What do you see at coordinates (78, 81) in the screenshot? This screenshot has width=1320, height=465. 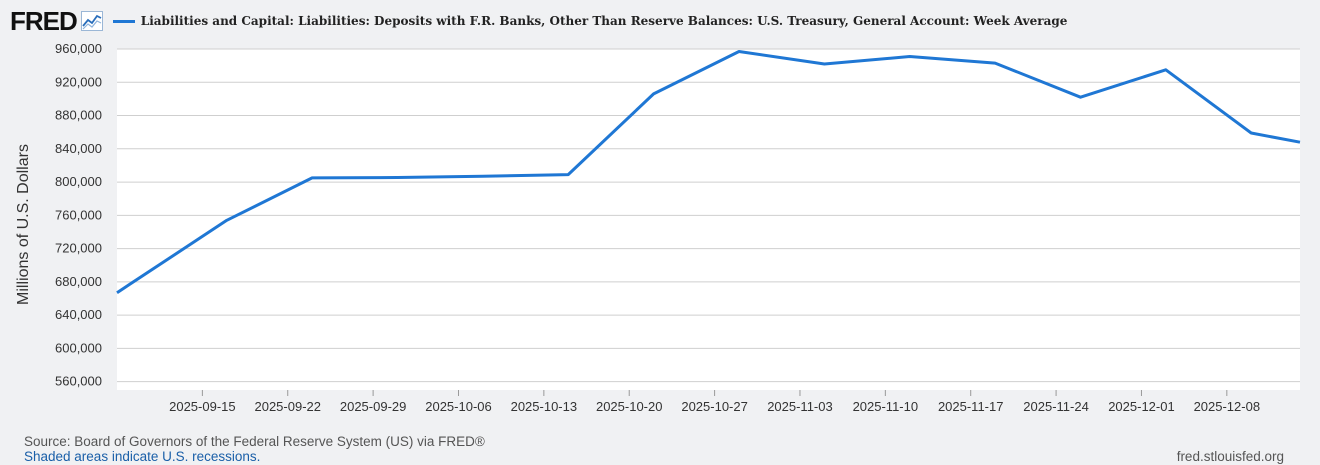 I see `y-tick-label: 920,000` at bounding box center [78, 81].